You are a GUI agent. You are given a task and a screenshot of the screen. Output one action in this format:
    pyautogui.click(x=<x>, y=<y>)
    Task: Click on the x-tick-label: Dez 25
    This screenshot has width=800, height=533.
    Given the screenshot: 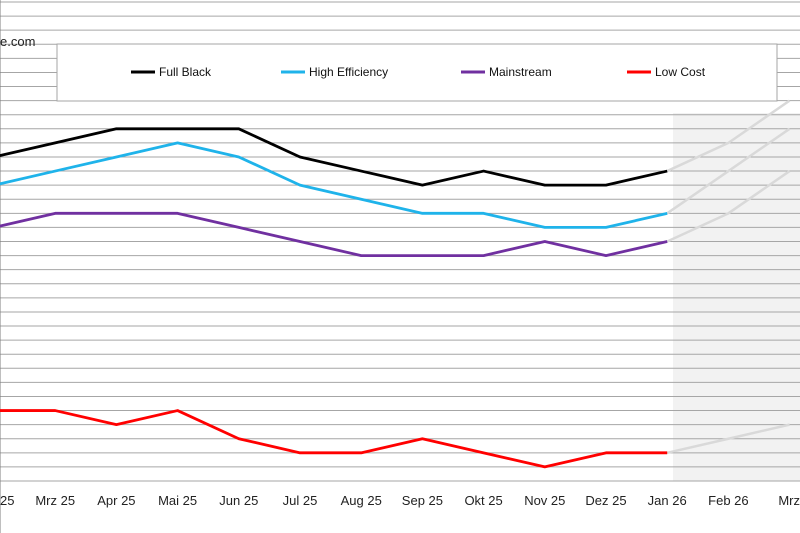 What is the action you would take?
    pyautogui.click(x=605, y=500)
    